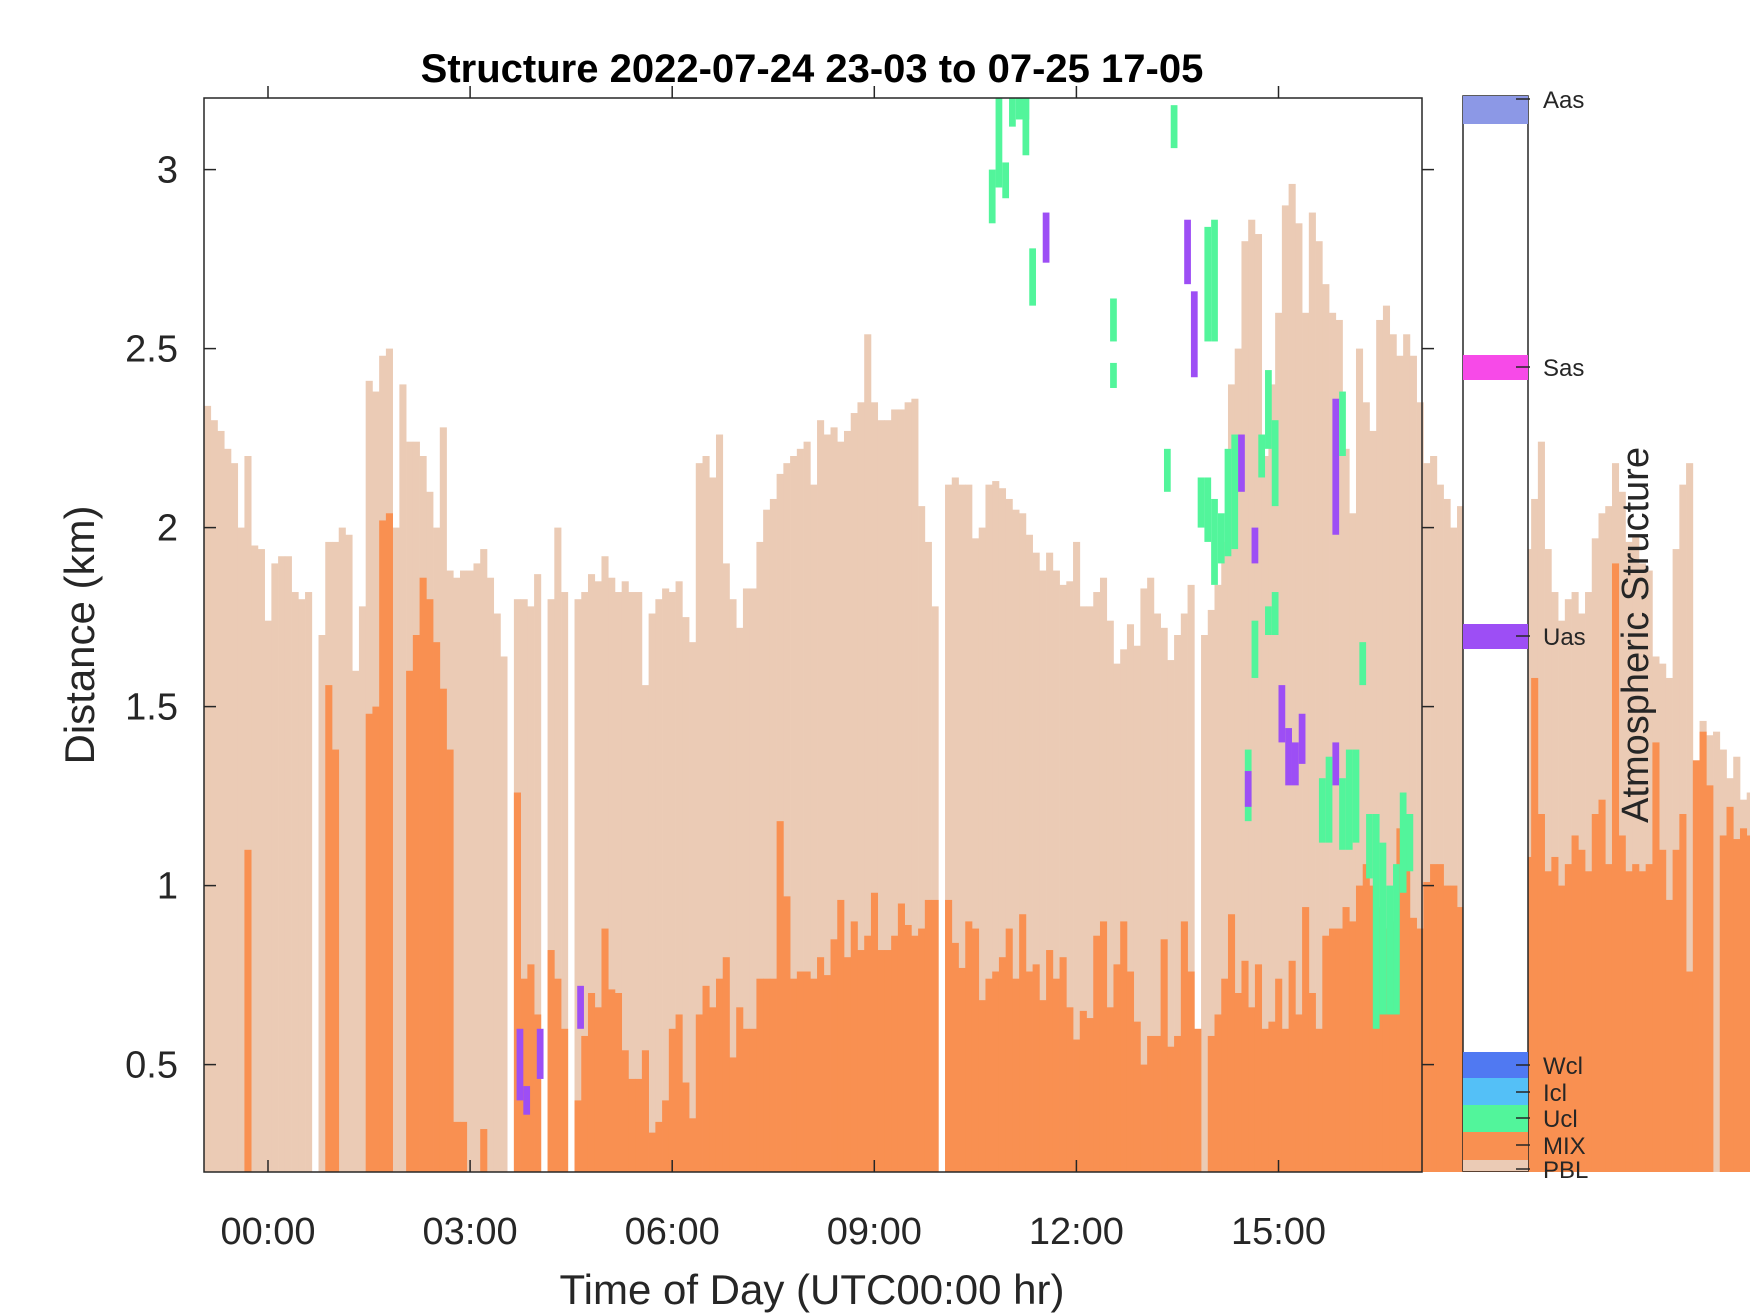 The height and width of the screenshot is (1313, 1750). Describe the element at coordinates (812, 1289) in the screenshot. I see `x-axis-label: Time of Day (UTC00:00 hr)` at that location.